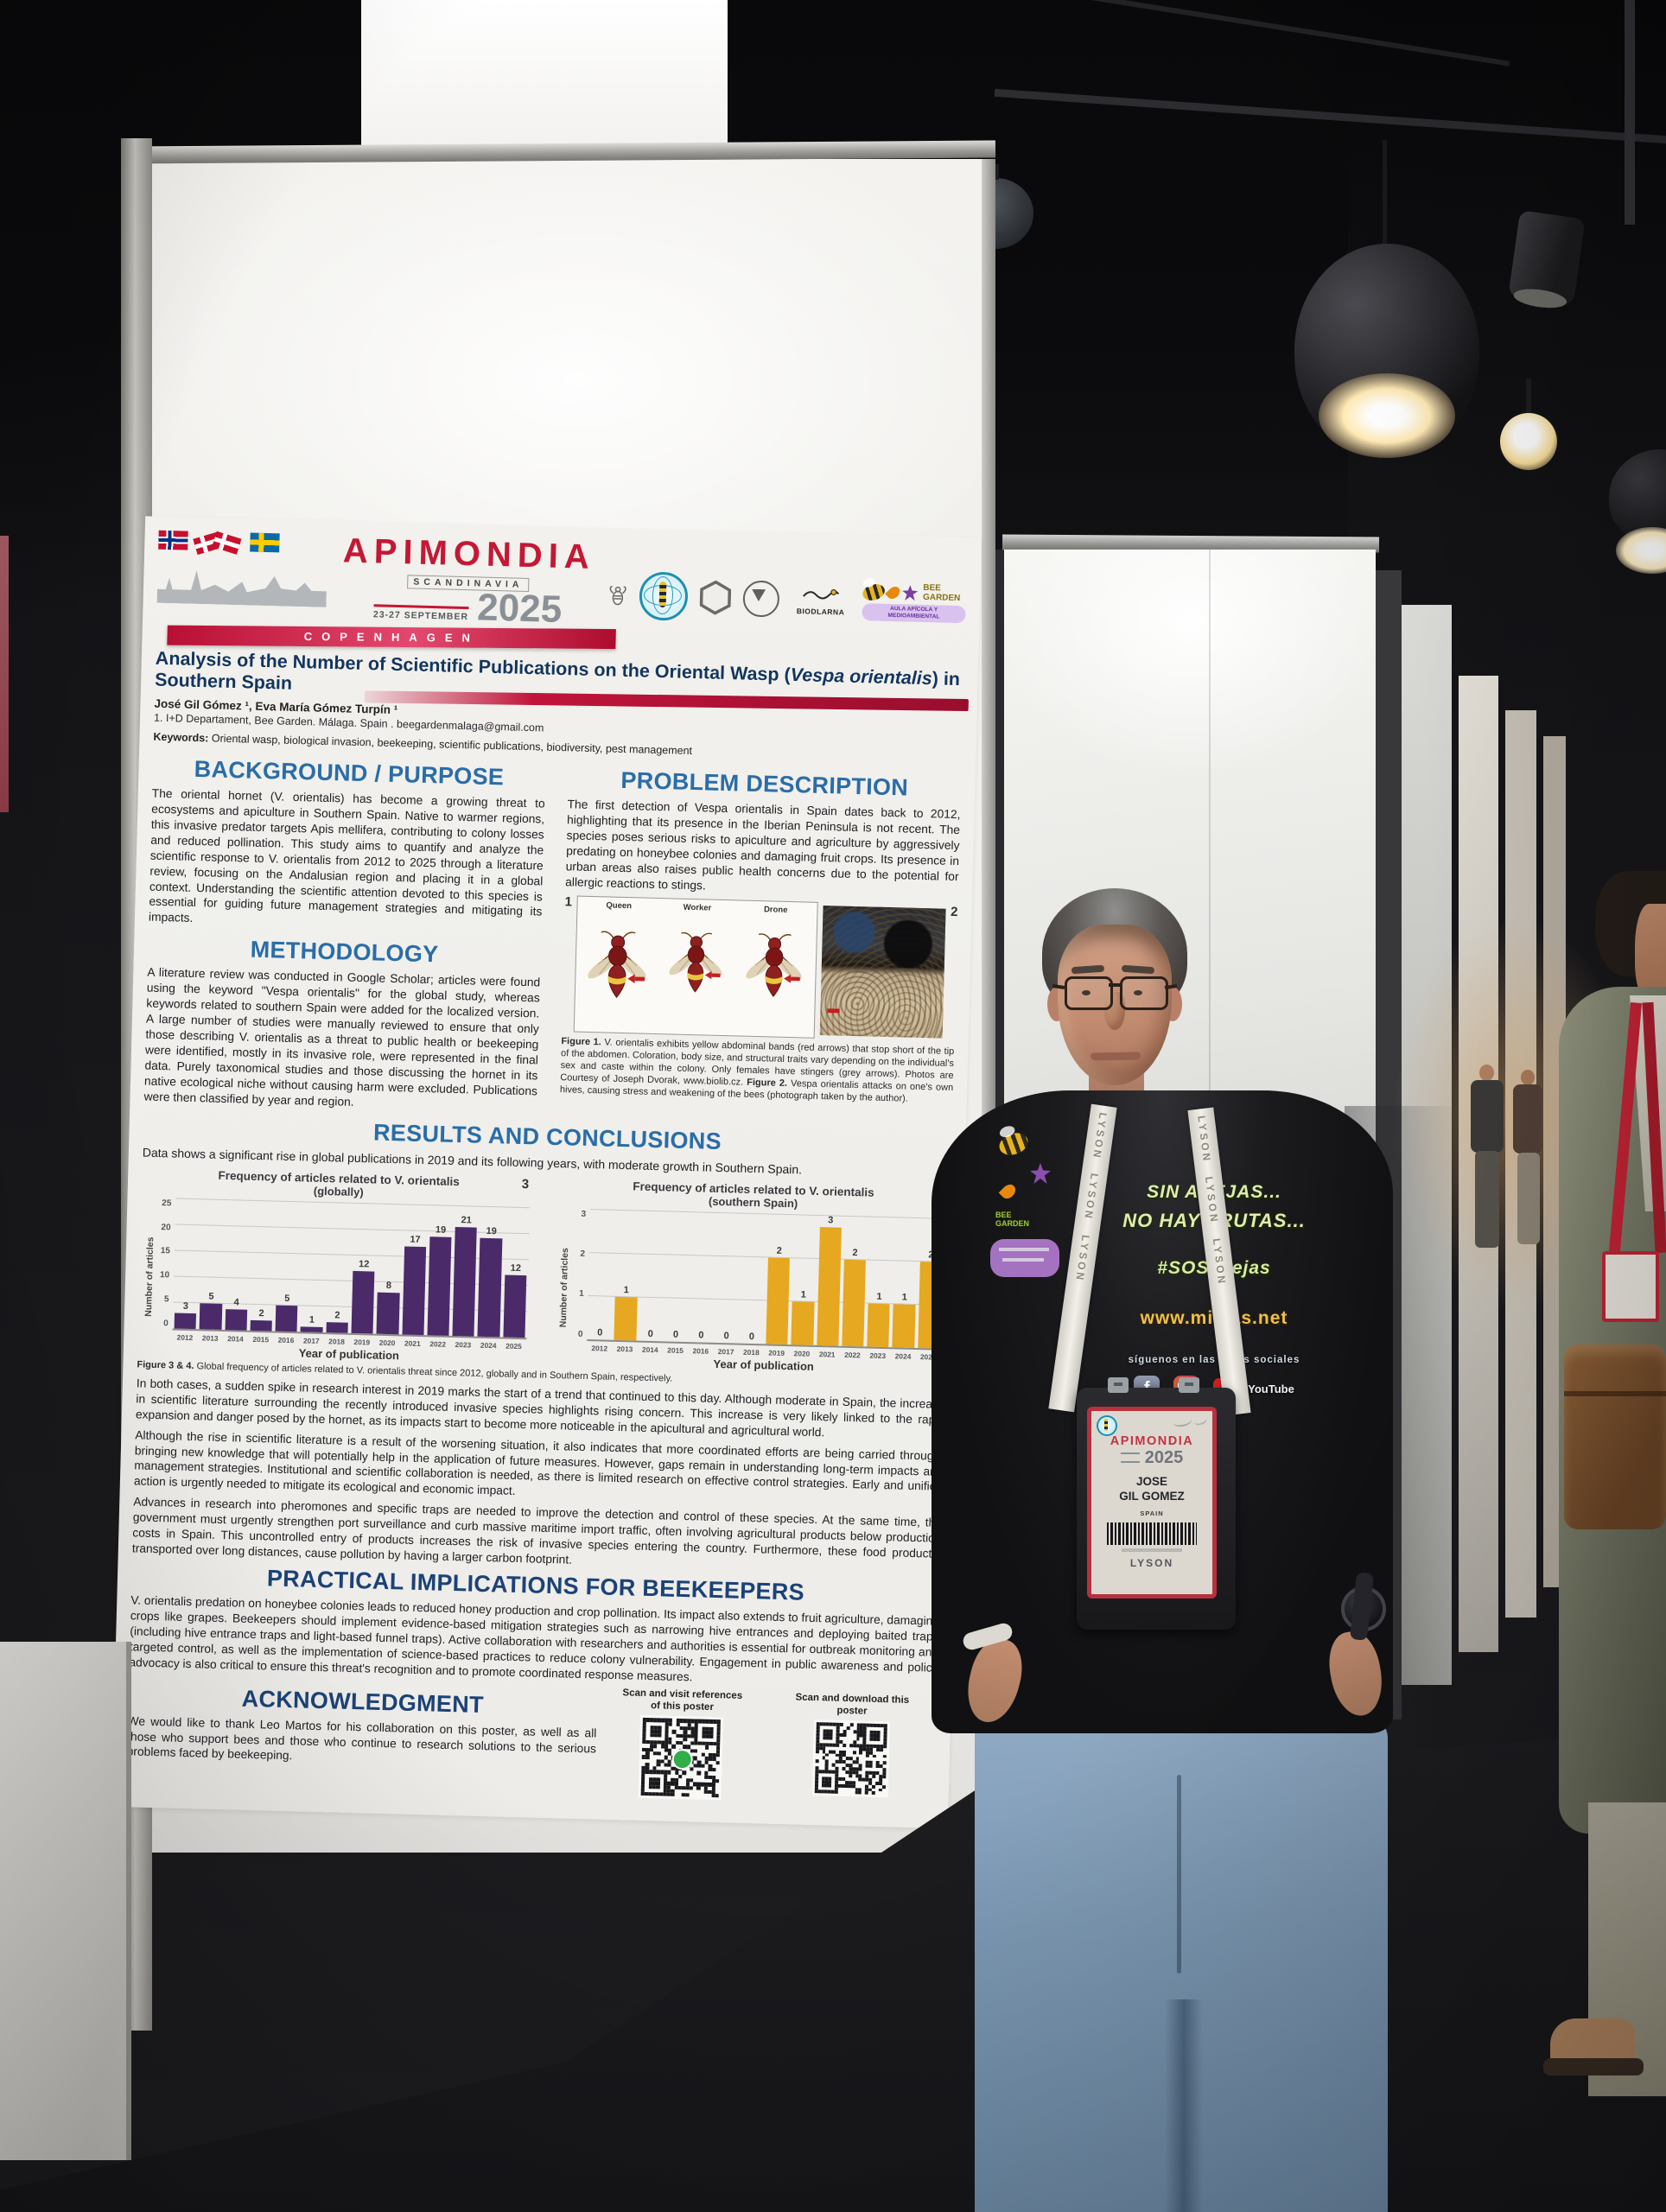 Image resolution: width=1666 pixels, height=2212 pixels. What do you see at coordinates (1530, 431) in the screenshot?
I see `bulb-lamp` at bounding box center [1530, 431].